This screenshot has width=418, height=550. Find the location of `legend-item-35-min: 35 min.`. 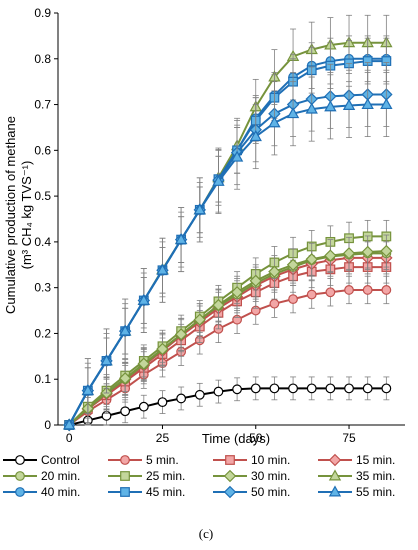

legend-item-35-min: 35 min. is located at coordinates (356, 476).